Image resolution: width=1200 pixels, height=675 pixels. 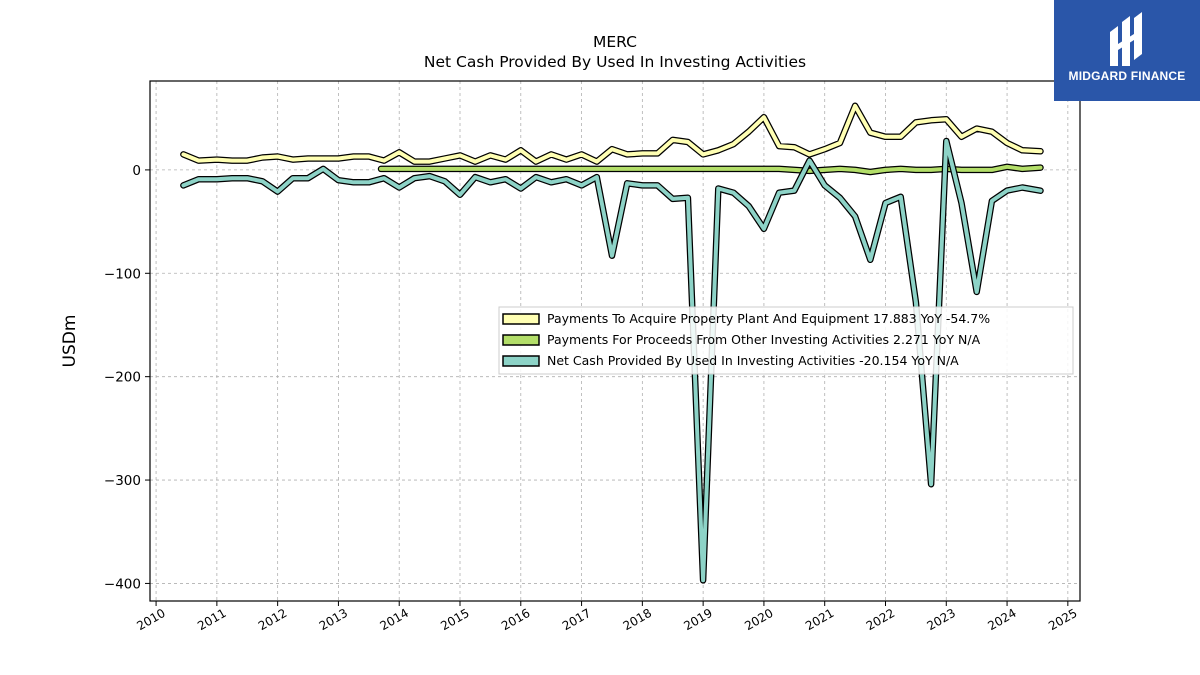 I want to click on x-tick-label: 2022, so click(x=880, y=619).